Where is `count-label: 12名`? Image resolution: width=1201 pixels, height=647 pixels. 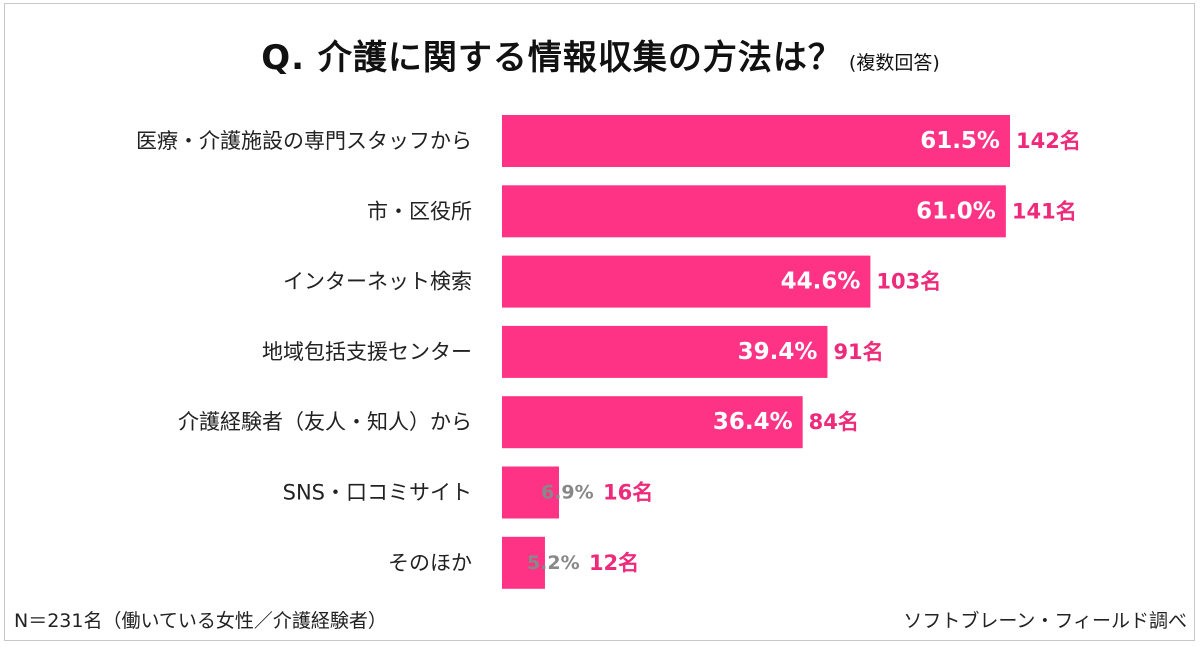
count-label: 12名 is located at coordinates (614, 563).